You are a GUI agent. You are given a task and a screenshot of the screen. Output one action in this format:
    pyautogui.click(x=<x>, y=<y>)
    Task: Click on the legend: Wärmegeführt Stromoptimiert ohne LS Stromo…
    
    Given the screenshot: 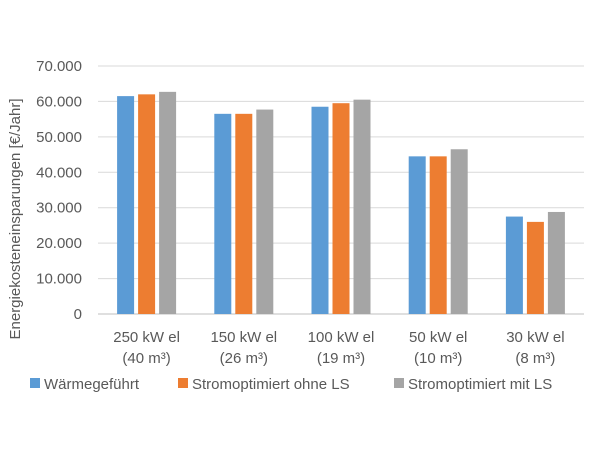 What is the action you would take?
    pyautogui.click(x=291, y=384)
    